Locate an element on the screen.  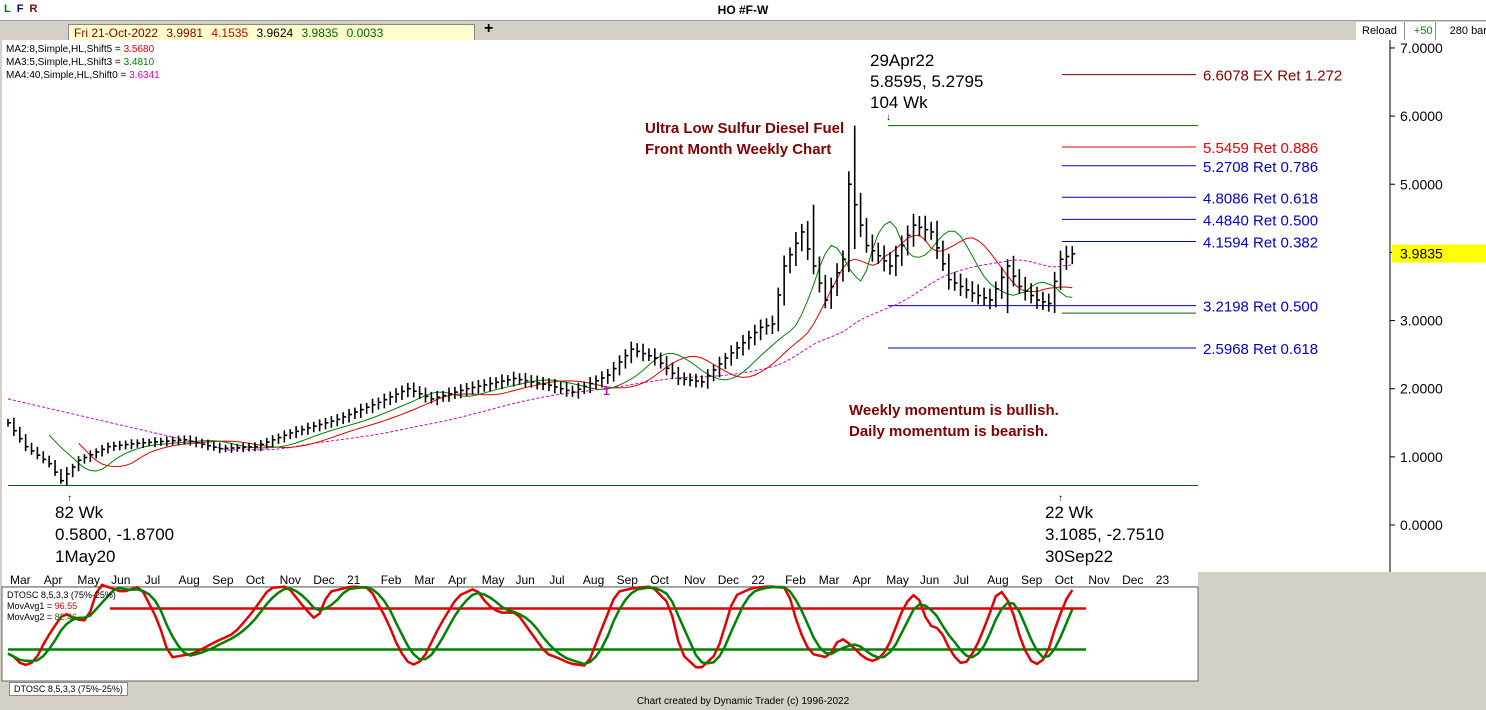
toolbar-right: Reload +50 280 bars is located at coordinates (1421, 31).